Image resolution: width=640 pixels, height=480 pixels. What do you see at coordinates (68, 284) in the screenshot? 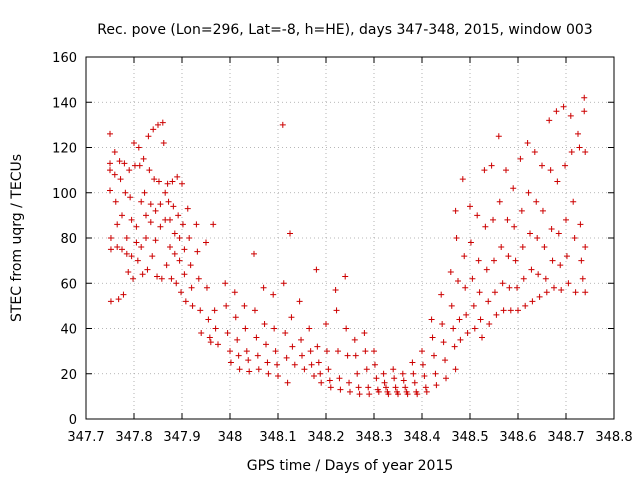
I see `y-tick-label: 60` at bounding box center [68, 284].